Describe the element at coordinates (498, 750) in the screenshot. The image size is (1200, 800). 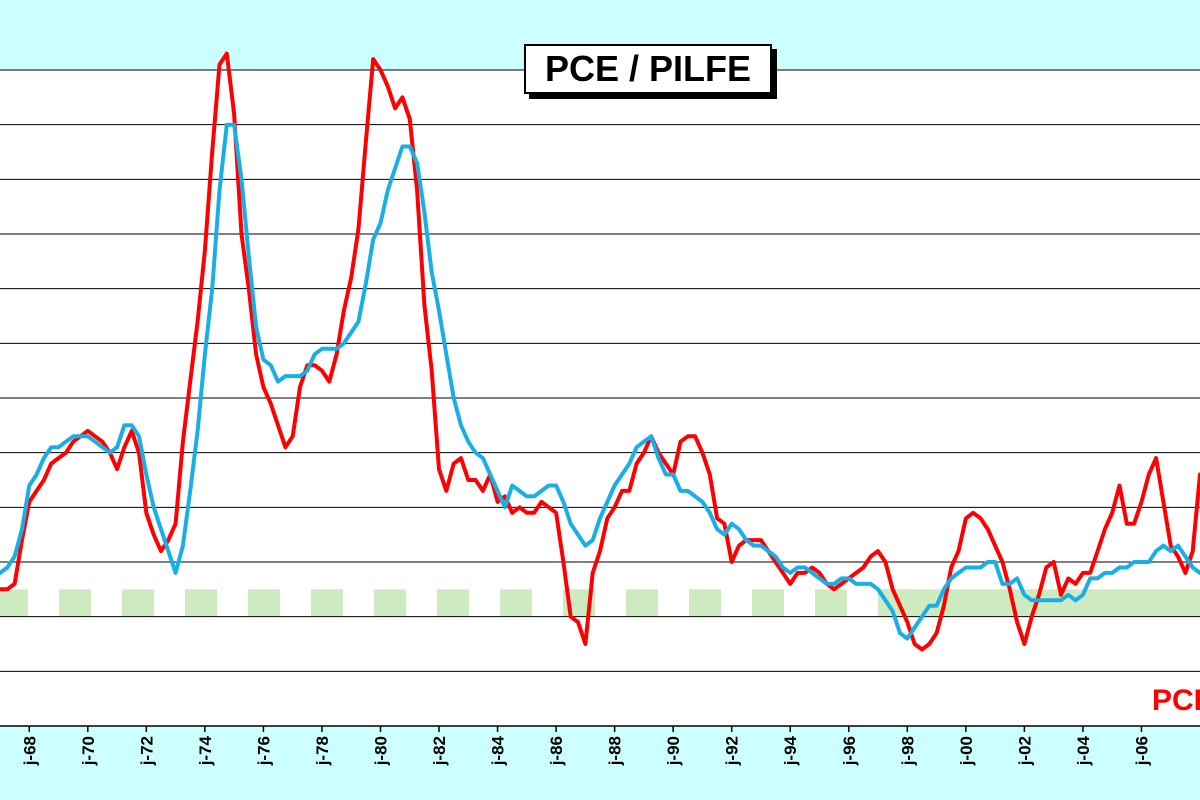
I see `x-tick-label: j-84` at that location.